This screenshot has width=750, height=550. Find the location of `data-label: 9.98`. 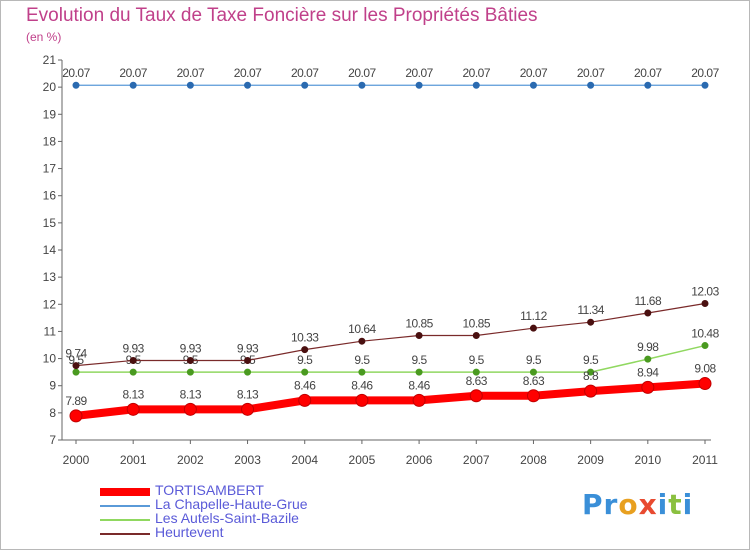

data-label: 9.98 is located at coordinates (648, 347).